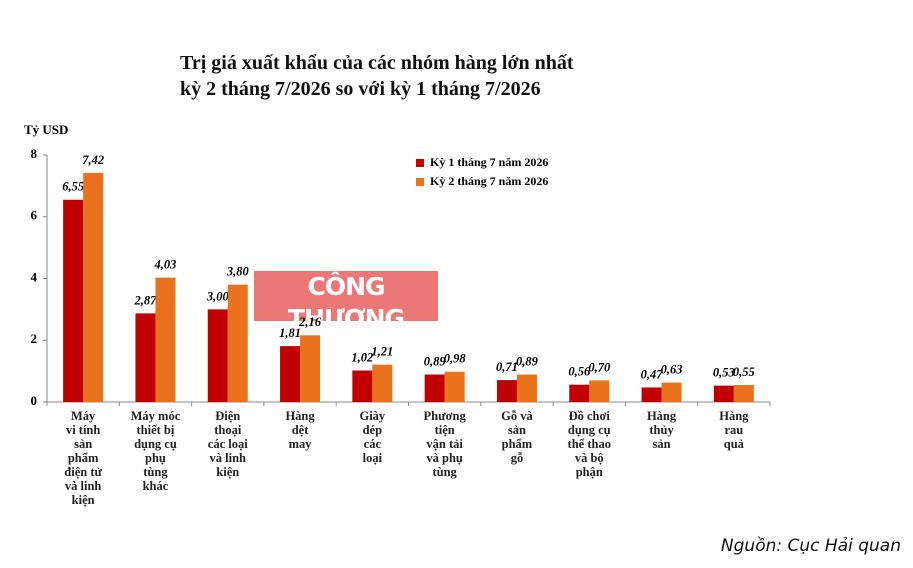 The height and width of the screenshot is (568, 913). What do you see at coordinates (744, 372) in the screenshot?
I see `value-label: 0,55` at bounding box center [744, 372].